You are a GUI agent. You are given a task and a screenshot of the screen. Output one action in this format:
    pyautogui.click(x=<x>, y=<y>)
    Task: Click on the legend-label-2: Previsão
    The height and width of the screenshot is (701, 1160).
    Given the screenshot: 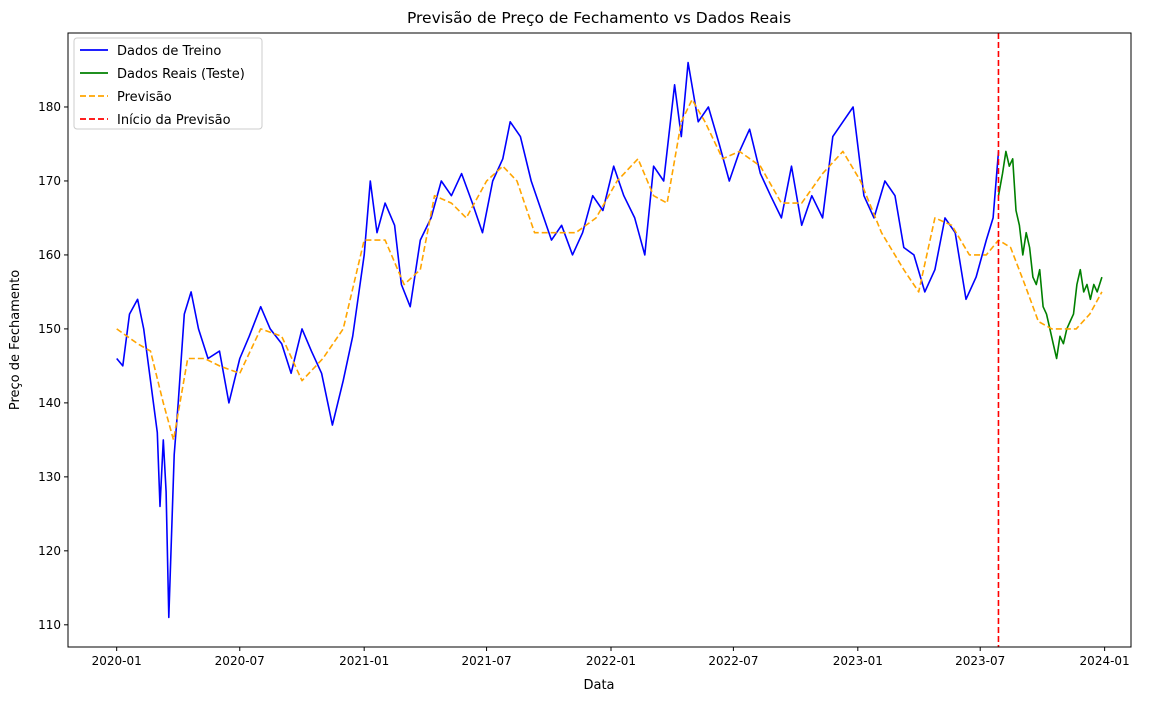 What is the action you would take?
    pyautogui.click(x=144, y=97)
    